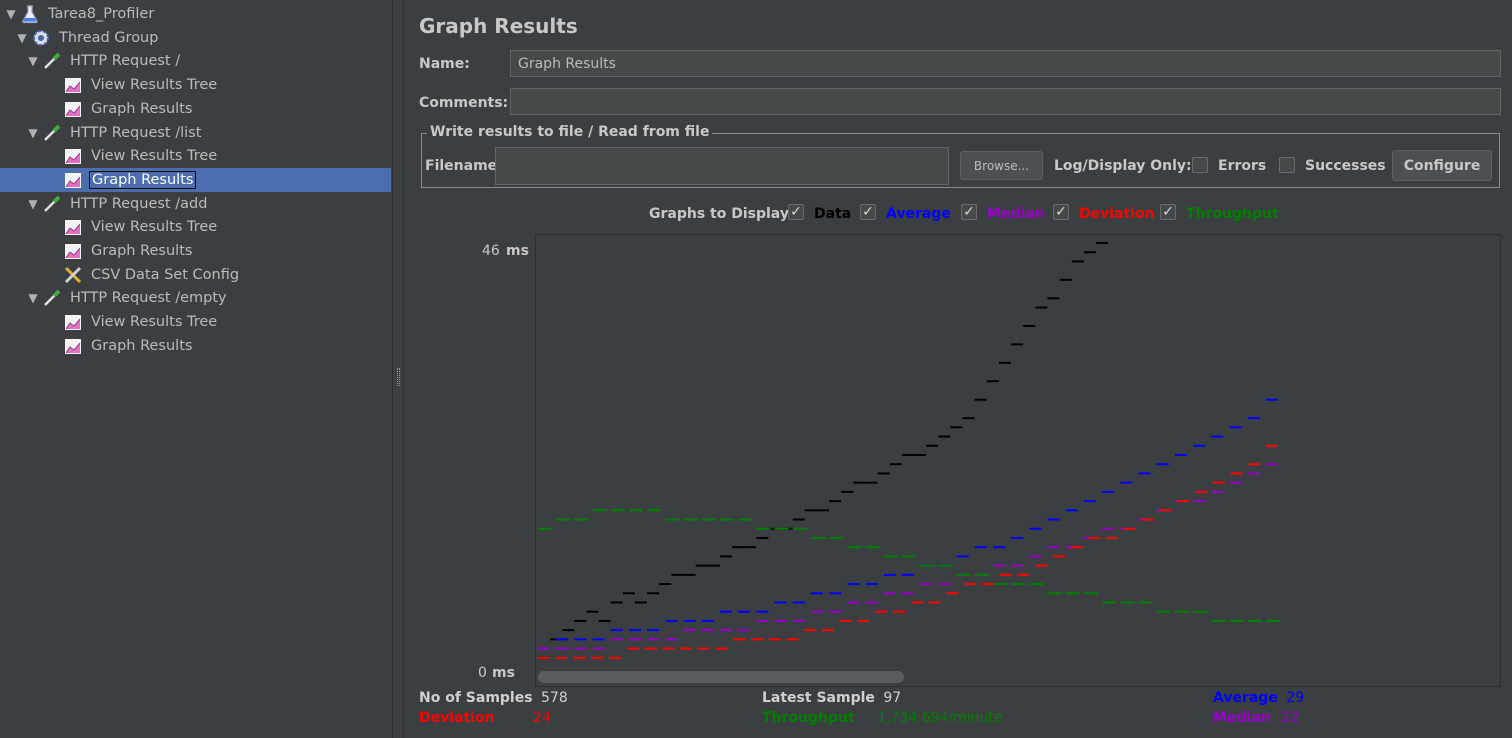 This screenshot has width=1512, height=738. I want to click on filename-field, so click(722, 166).